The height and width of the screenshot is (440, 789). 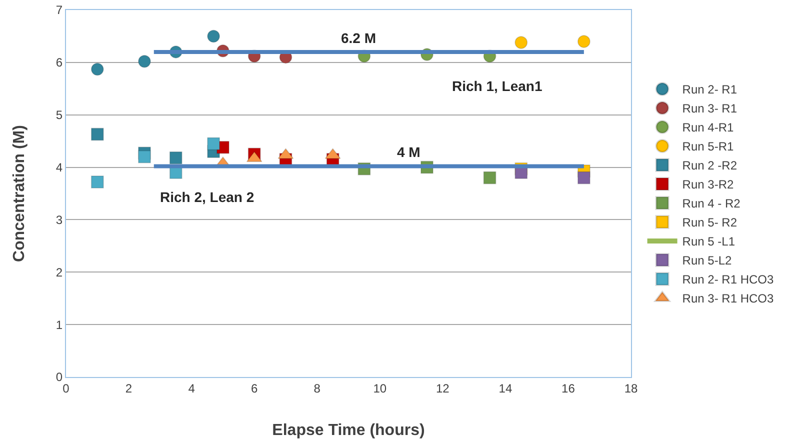 What do you see at coordinates (497, 86) in the screenshot?
I see `annotation: Rich 1, Lean1` at bounding box center [497, 86].